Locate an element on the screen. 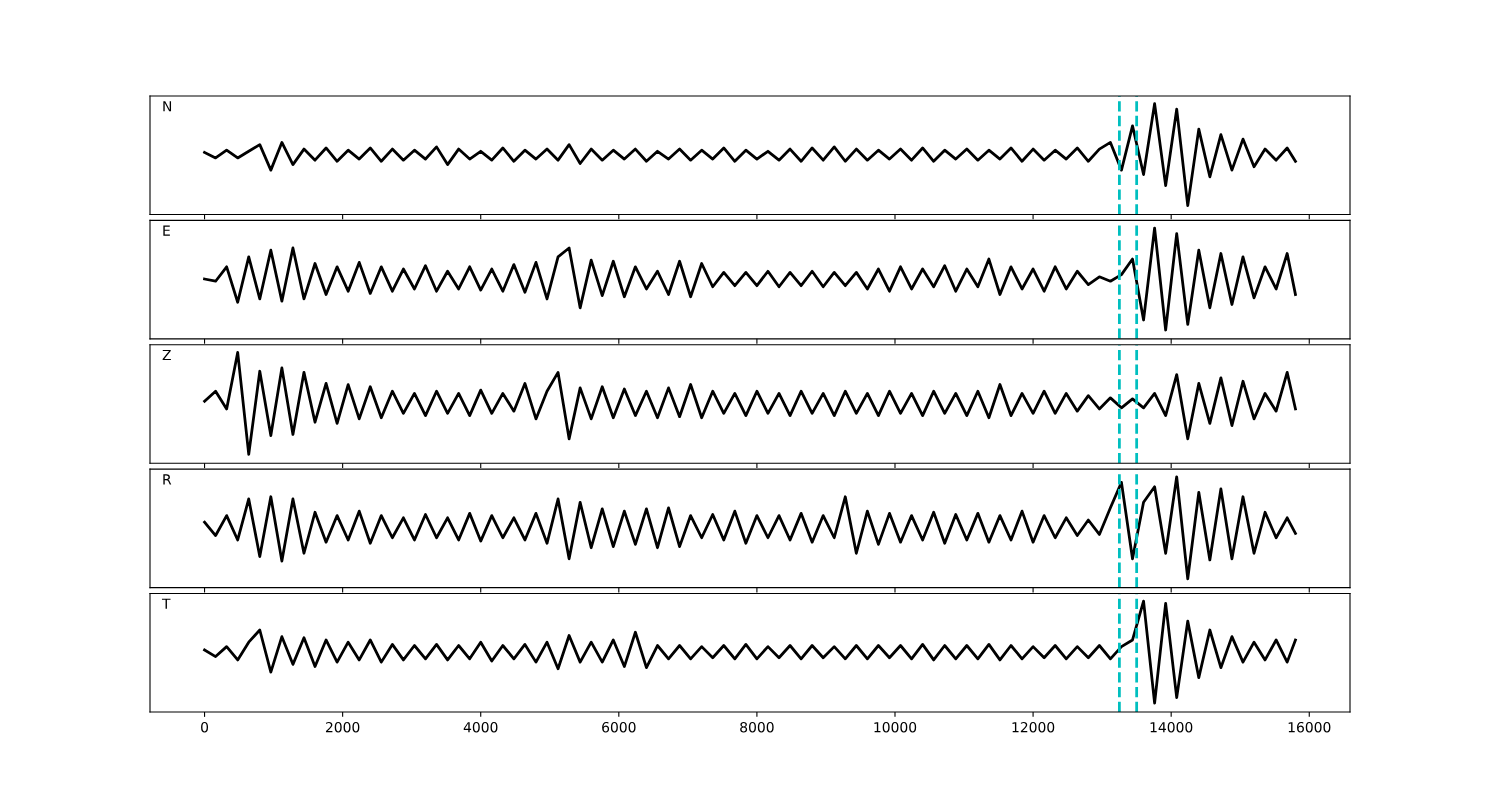  chart-title: N is located at coordinates (167, 106).